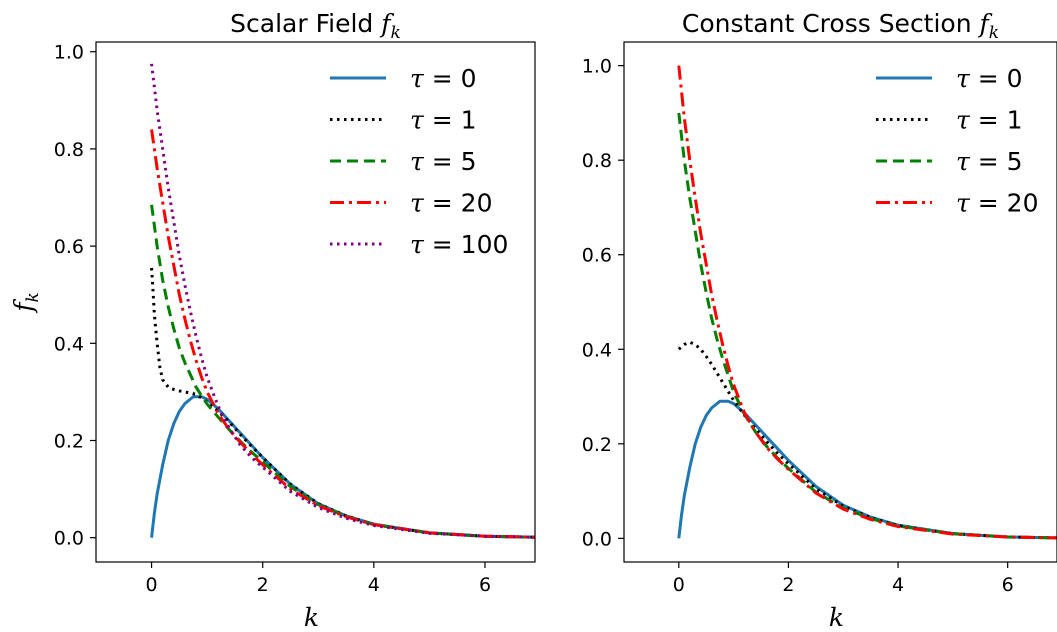 The width and height of the screenshot is (1057, 632). I want to click on legend-label: τ = 100, so click(459, 244).